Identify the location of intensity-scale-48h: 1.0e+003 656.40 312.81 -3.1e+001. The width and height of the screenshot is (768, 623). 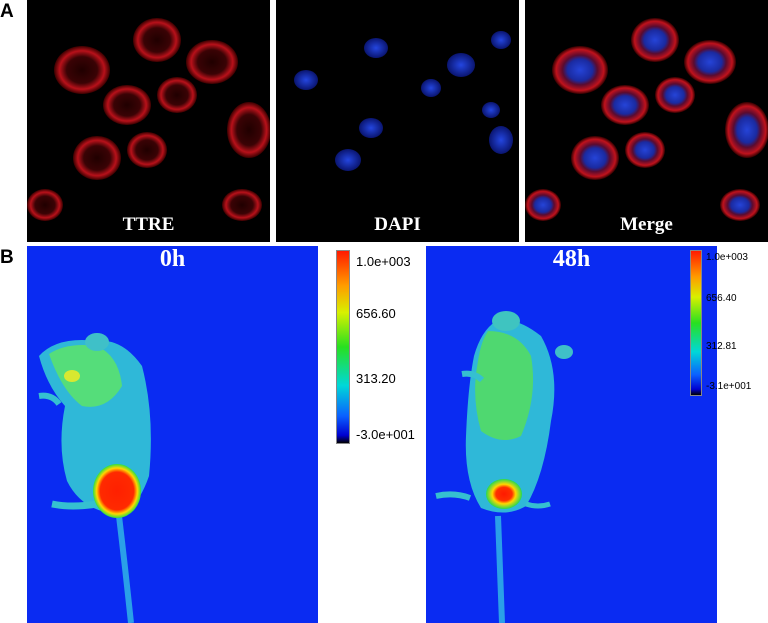
(729, 324).